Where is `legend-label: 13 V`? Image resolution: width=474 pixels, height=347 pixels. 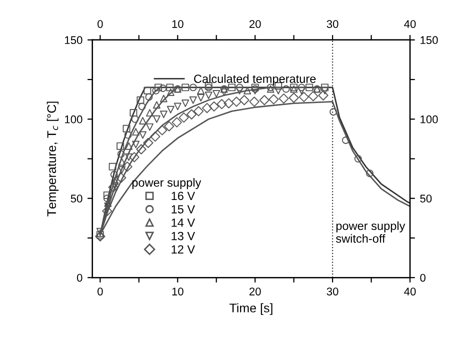
legend-label: 13 V is located at coordinates (184, 236).